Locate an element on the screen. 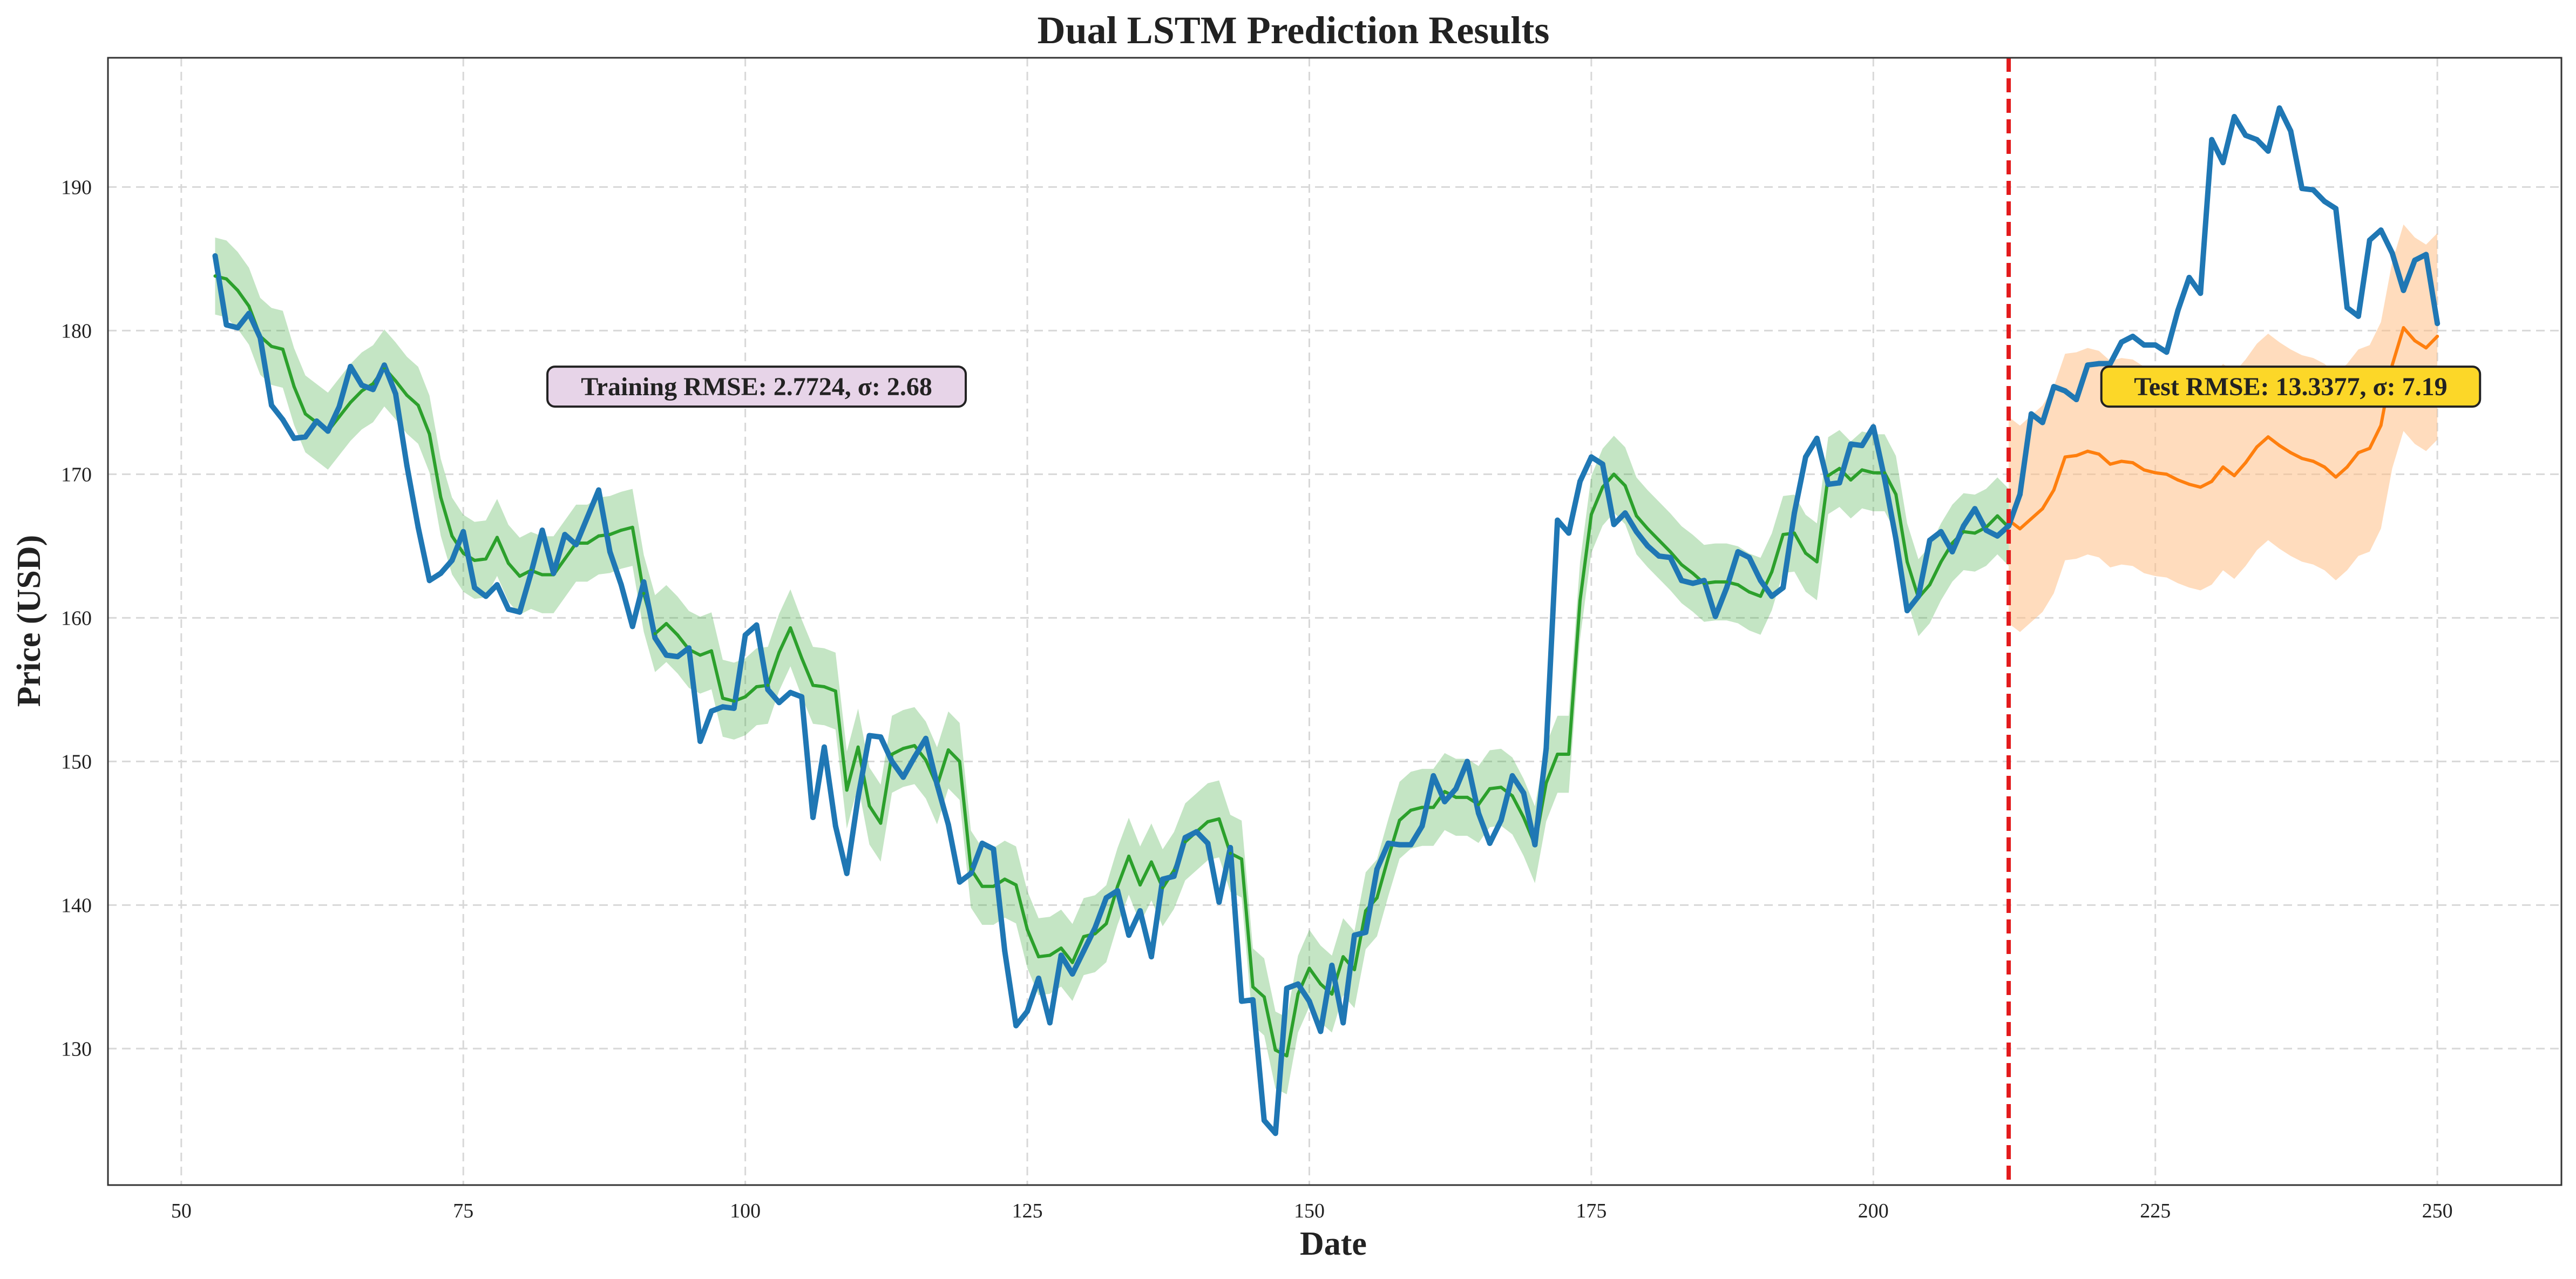 Image resolution: width=2576 pixels, height=1279 pixels. y-tick-label: 140 is located at coordinates (77, 905).